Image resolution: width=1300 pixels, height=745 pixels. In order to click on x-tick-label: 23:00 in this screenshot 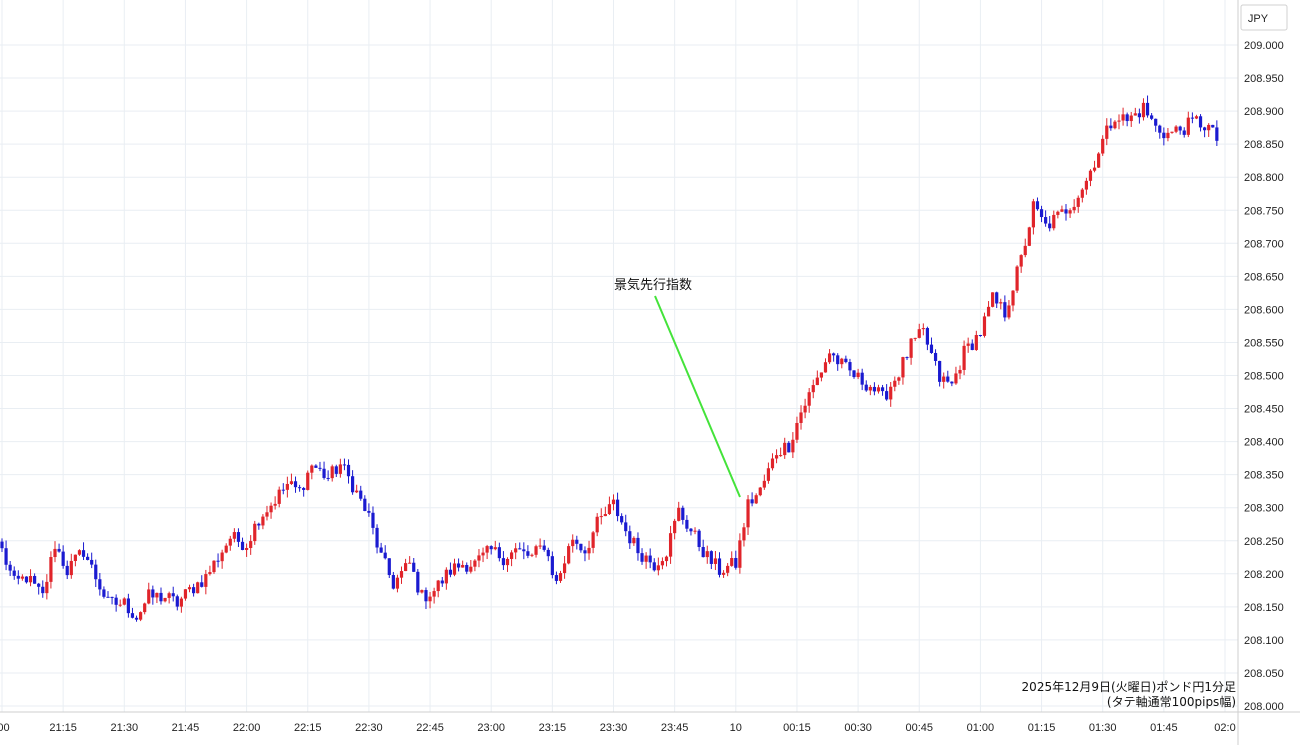, I will do `click(491, 728)`.